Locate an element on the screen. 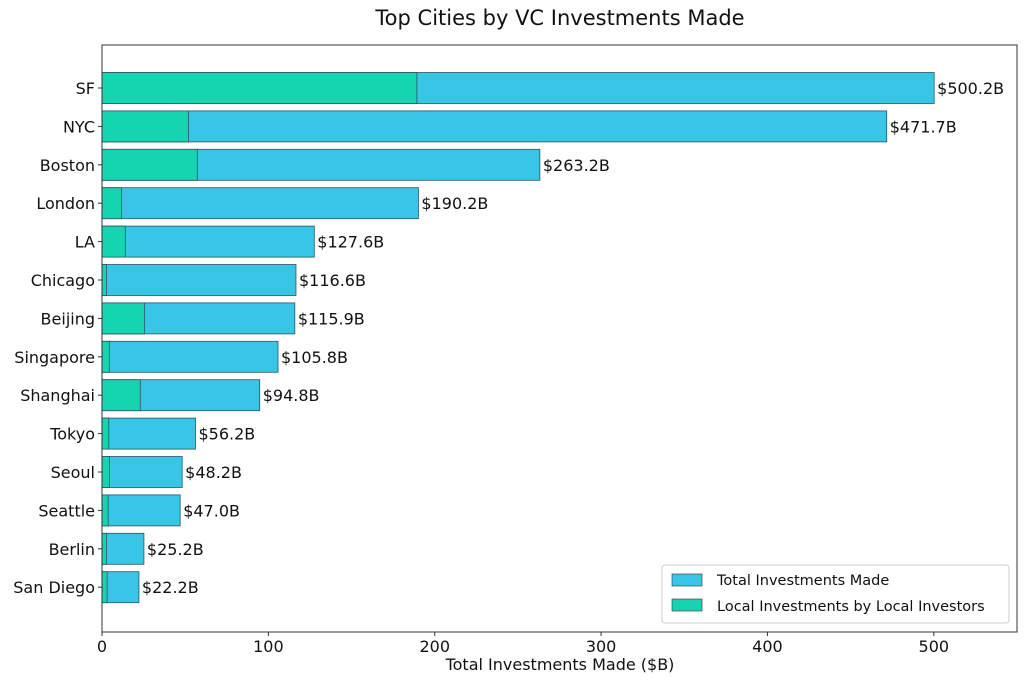  y-tick-label: Boston is located at coordinates (67, 165).